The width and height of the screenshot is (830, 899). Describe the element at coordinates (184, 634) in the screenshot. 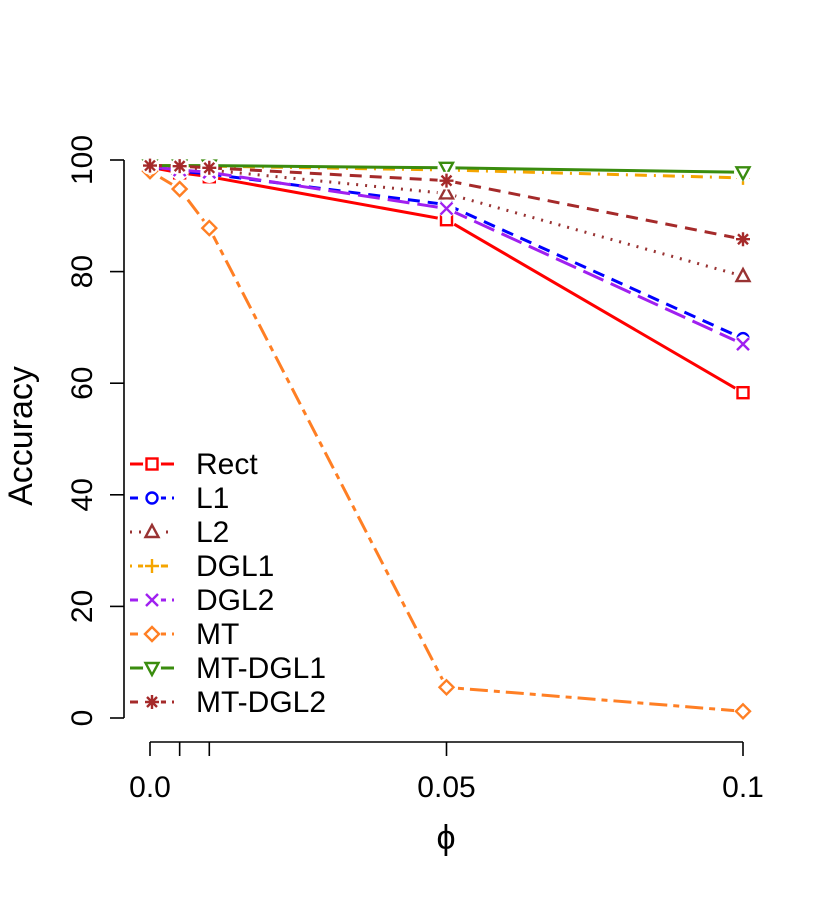

I see `legend-item-mt: MT` at that location.